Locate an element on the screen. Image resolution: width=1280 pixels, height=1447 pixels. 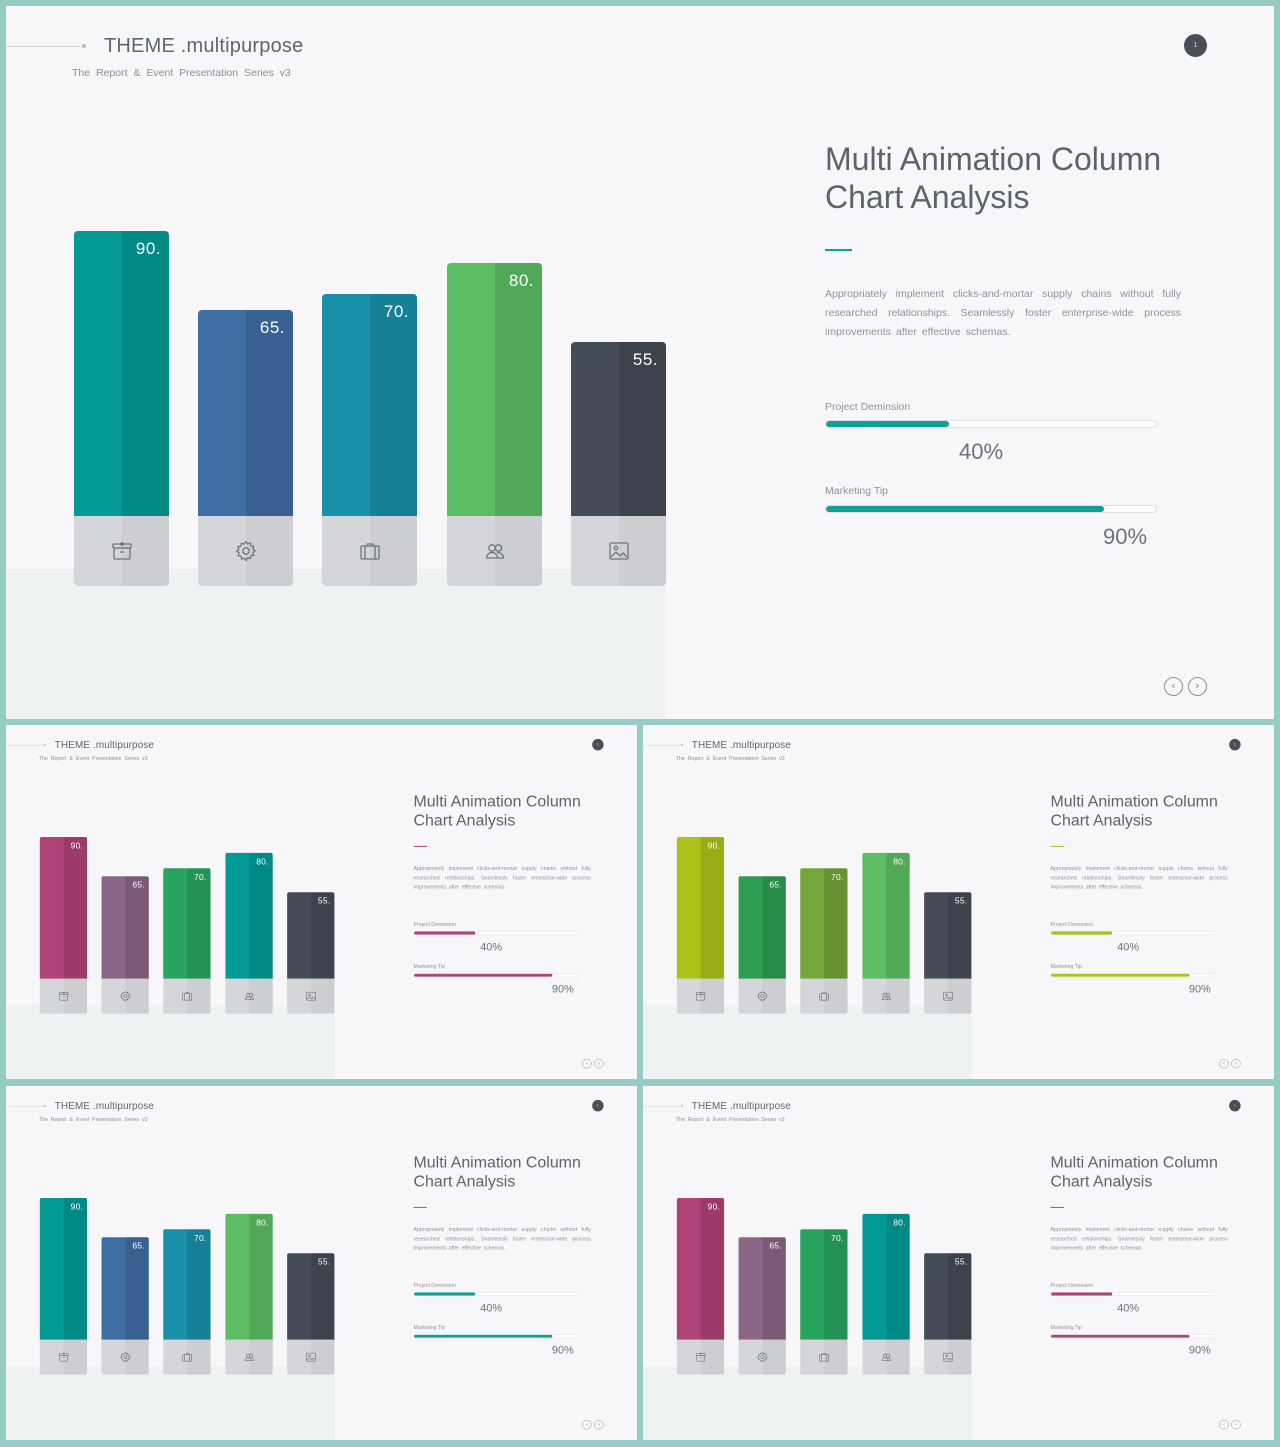
title-accent-dash is located at coordinates (420, 1207).